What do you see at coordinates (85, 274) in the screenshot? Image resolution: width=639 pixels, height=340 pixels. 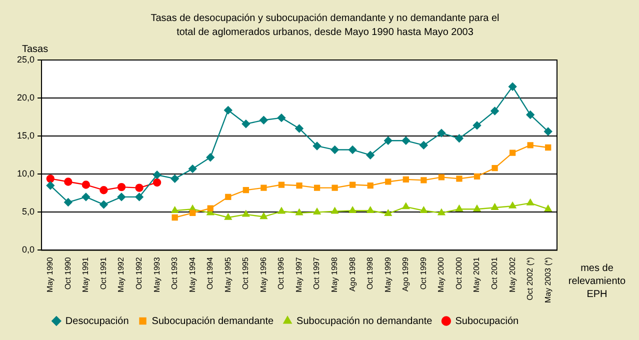 I see `x-tick-label: May 1991` at bounding box center [85, 274].